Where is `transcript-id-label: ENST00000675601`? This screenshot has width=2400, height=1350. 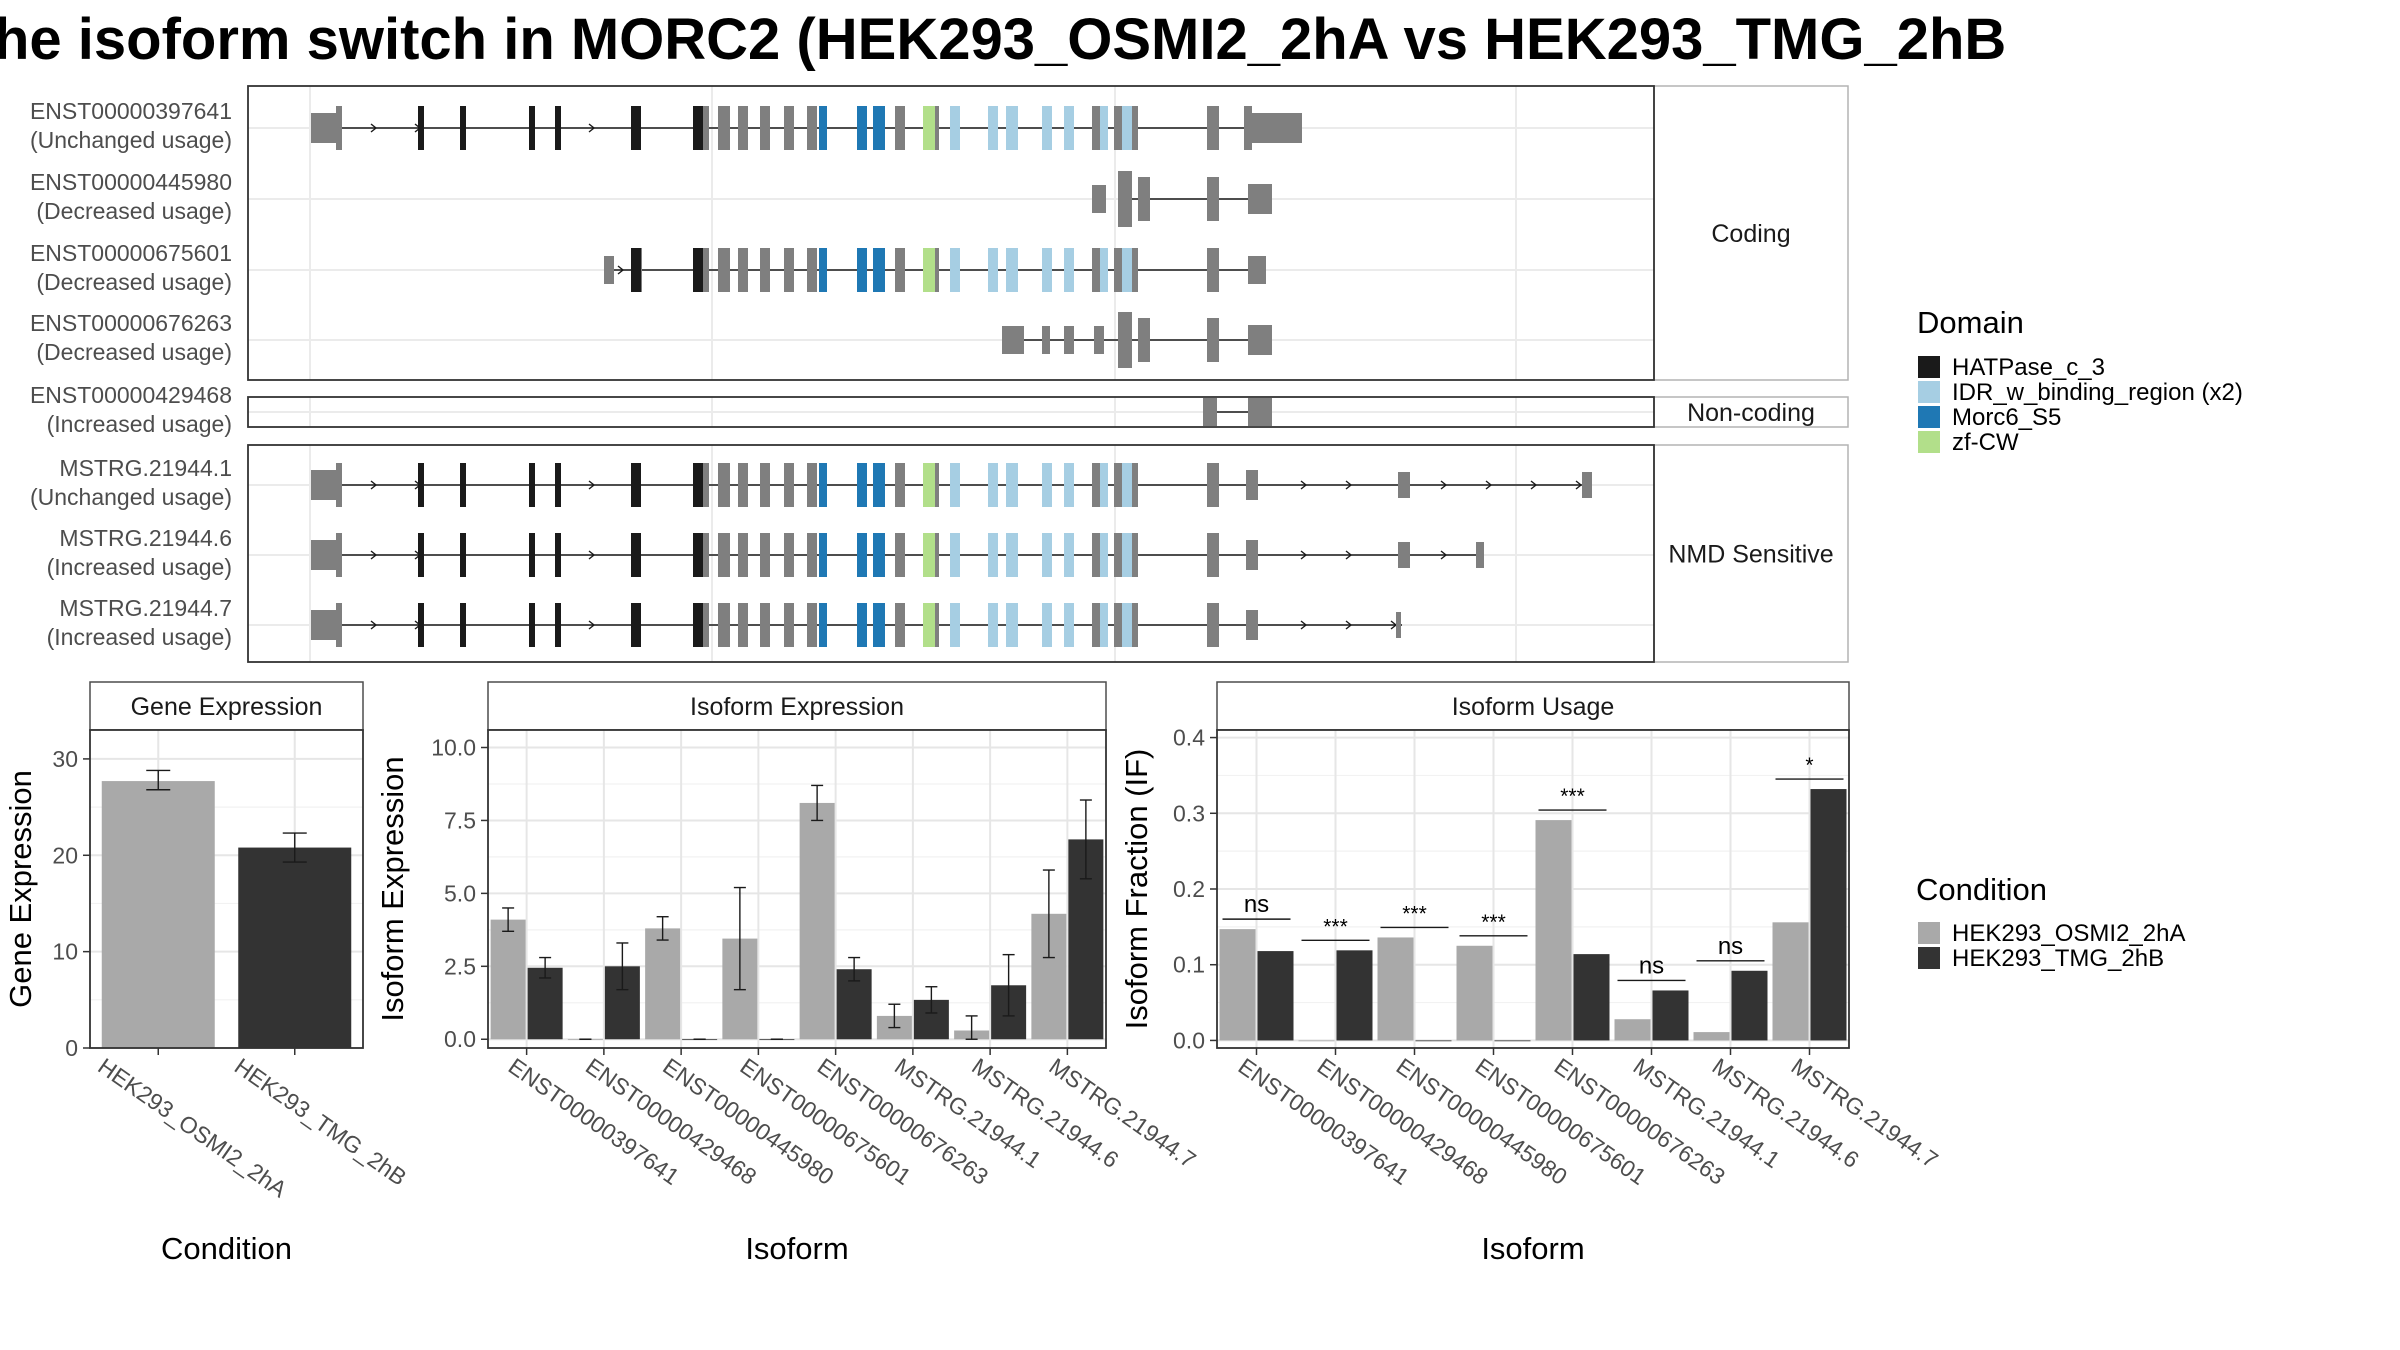
transcript-id-label: ENST00000675601 is located at coordinates (131, 253).